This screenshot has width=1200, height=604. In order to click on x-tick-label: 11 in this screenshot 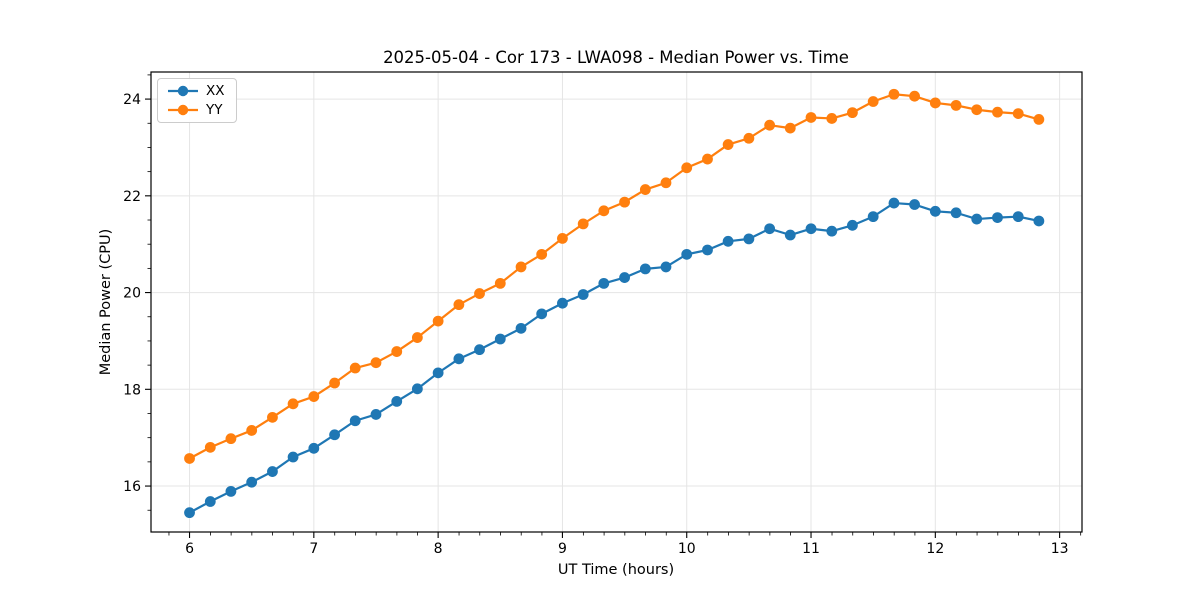, I will do `click(811, 549)`.